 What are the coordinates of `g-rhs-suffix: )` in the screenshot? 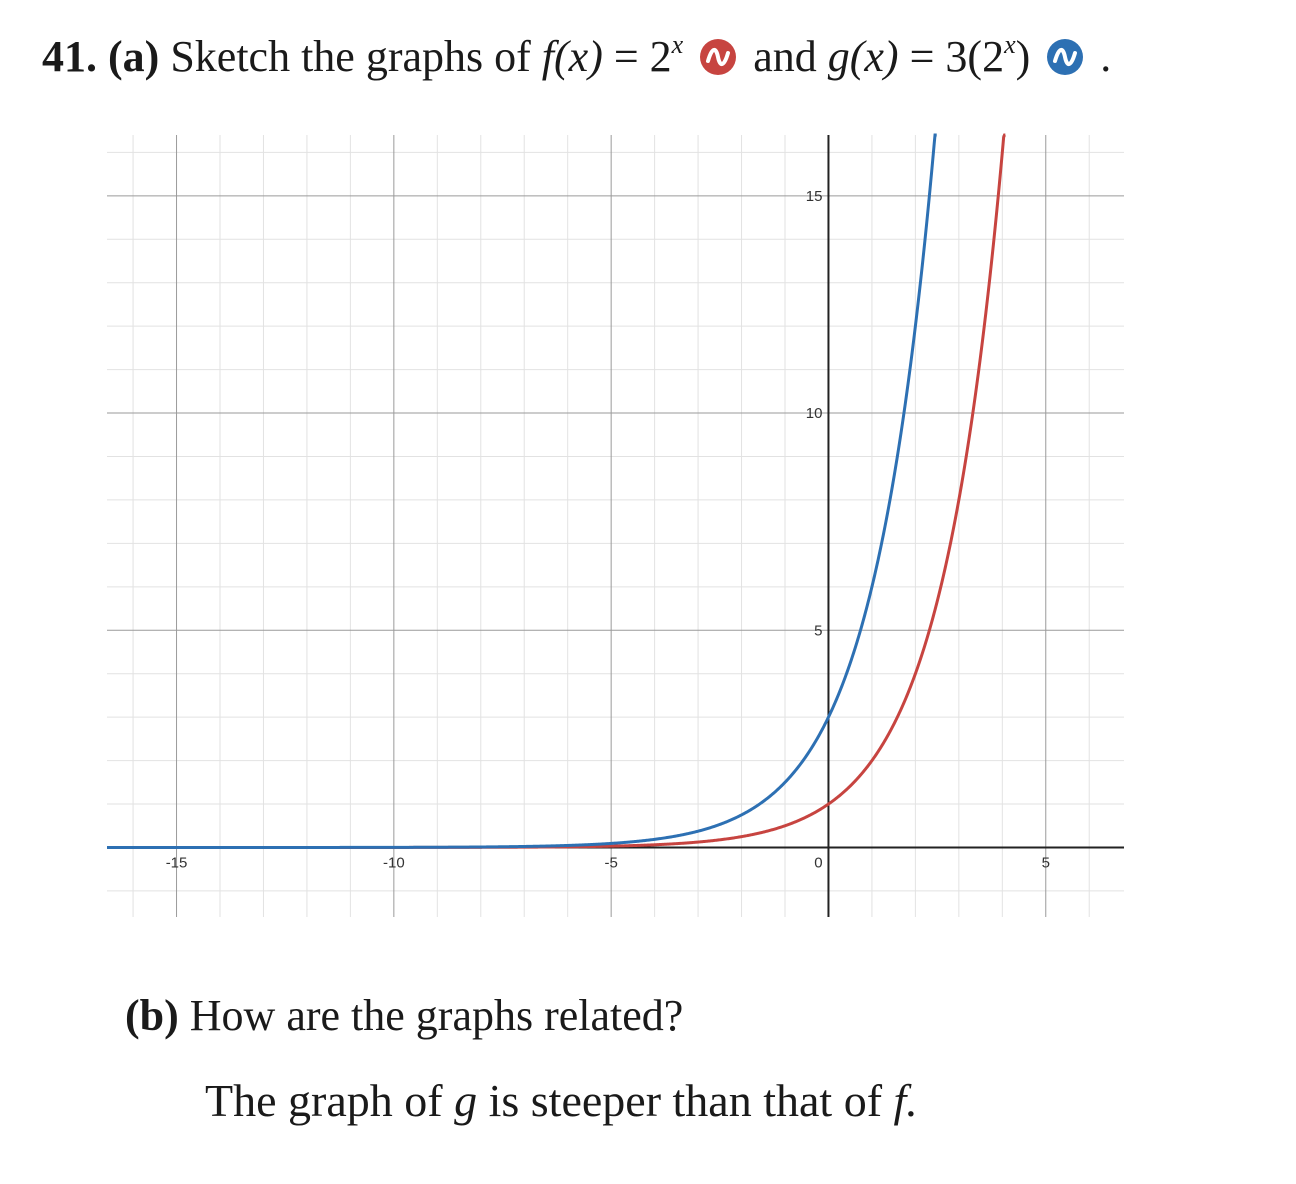 It's located at (1023, 56).